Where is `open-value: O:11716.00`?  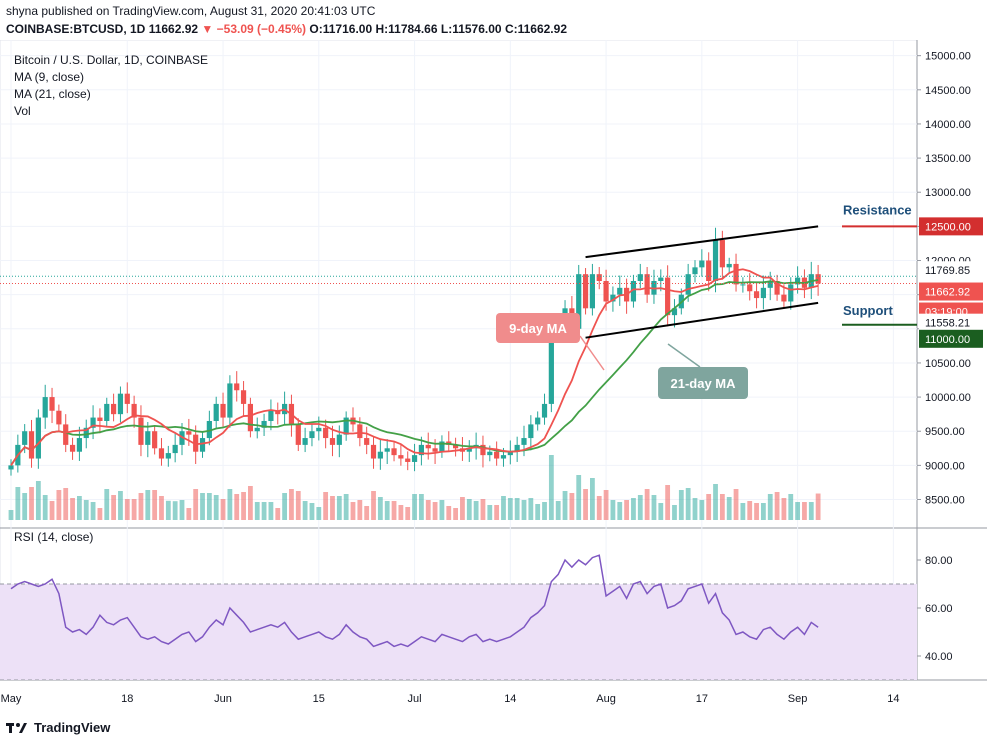 open-value: O:11716.00 is located at coordinates (341, 29).